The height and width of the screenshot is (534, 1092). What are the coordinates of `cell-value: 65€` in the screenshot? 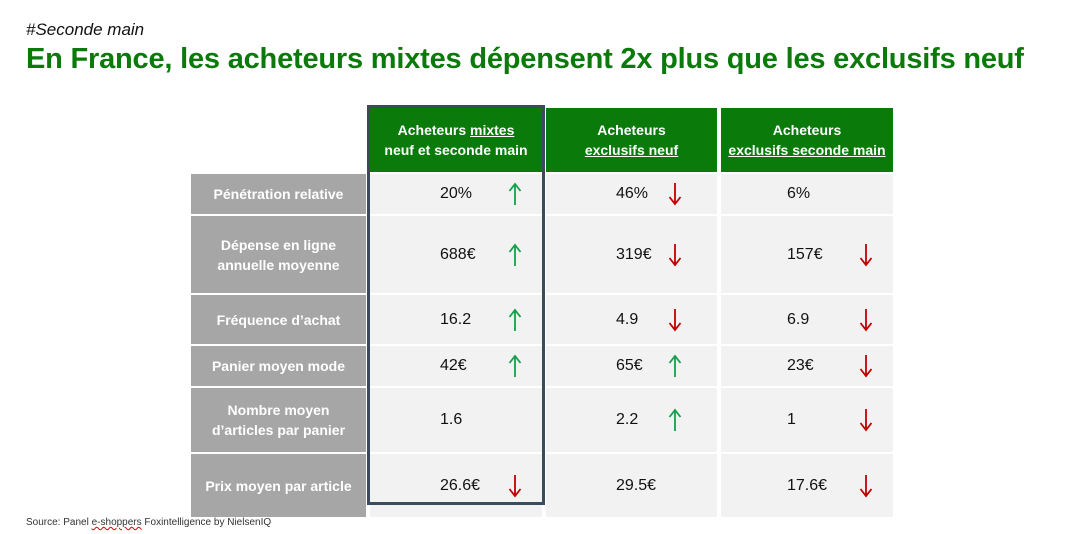 It's located at (629, 365).